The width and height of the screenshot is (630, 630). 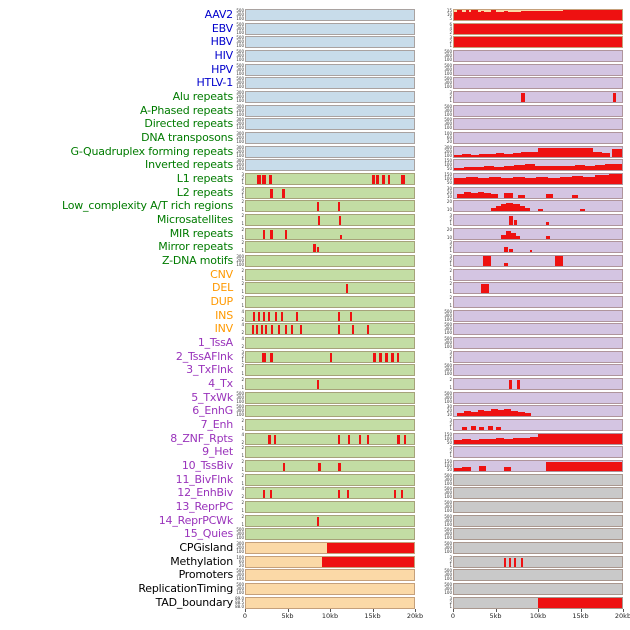 I want to click on track-label: 7_Enh, so click(x=217, y=424).